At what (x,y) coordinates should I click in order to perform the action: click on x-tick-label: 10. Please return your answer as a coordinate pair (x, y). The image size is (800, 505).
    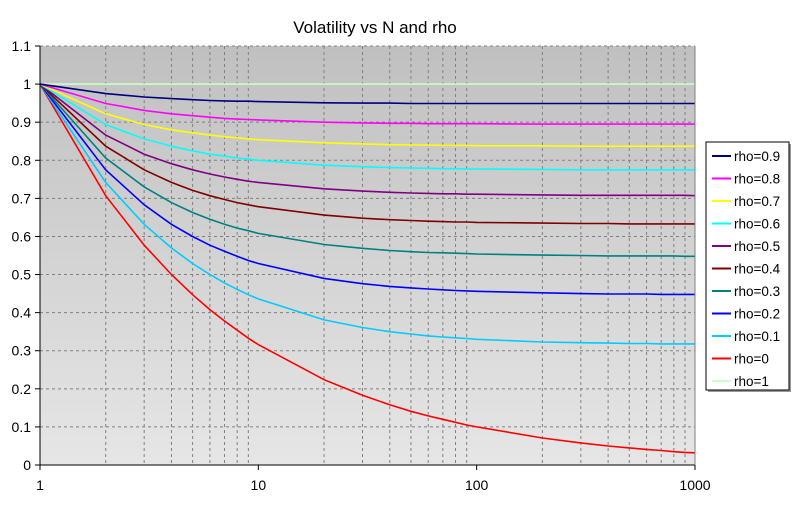
    Looking at the image, I should click on (259, 485).